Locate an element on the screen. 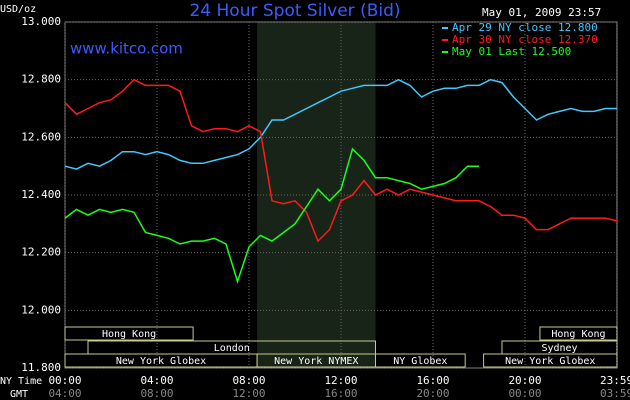 This screenshot has width=630, height=400. session-label: New York NYMEX is located at coordinates (316, 361).